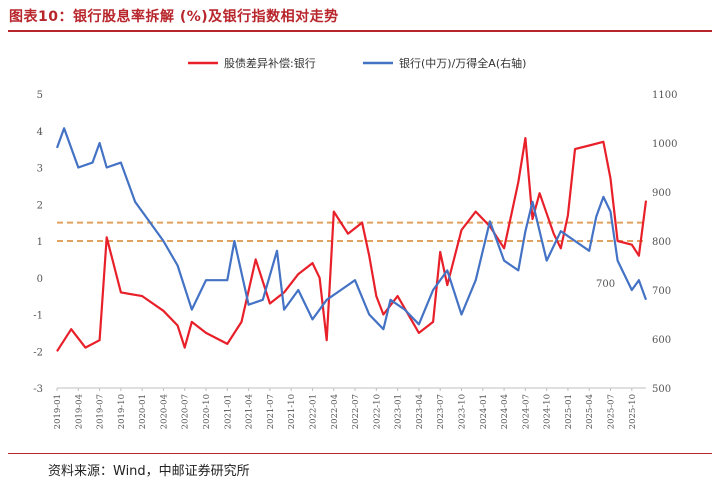 The height and width of the screenshot is (481, 720). Describe the element at coordinates (40, 95) in the screenshot. I see `y-left-tick-label: 5` at that location.